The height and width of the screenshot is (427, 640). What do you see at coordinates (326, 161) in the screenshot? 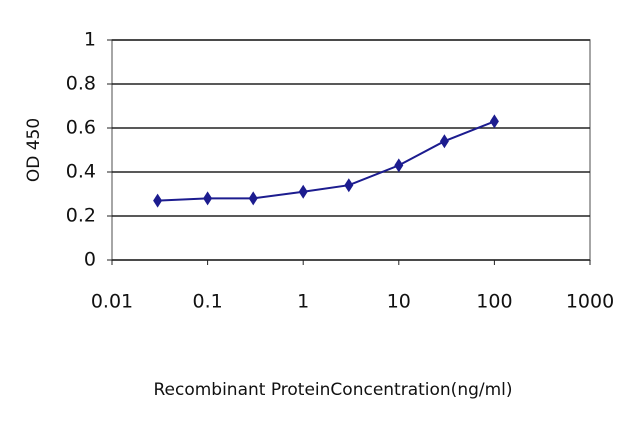
I see `series-line` at bounding box center [326, 161].